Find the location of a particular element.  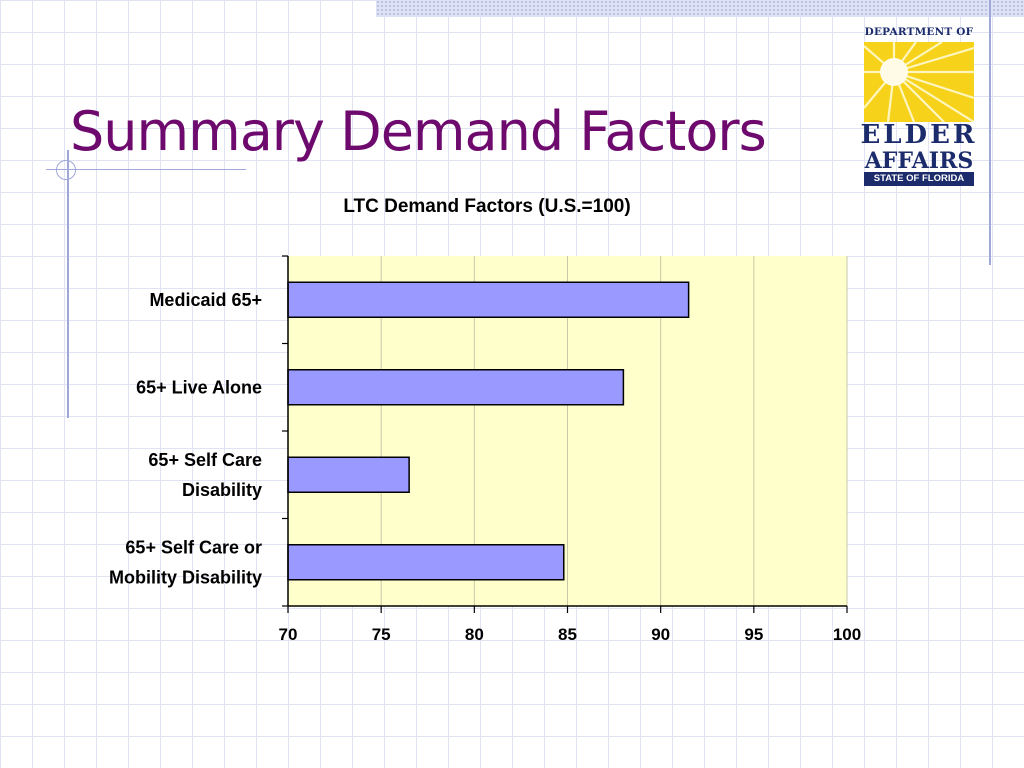

x-tick-label-95: 95 is located at coordinates (753, 634).